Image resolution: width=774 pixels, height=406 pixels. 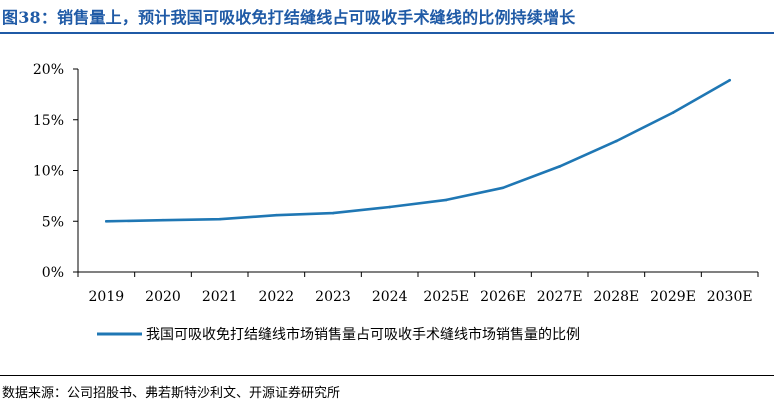 I want to click on y-tick-label: 20%, so click(x=48, y=70).